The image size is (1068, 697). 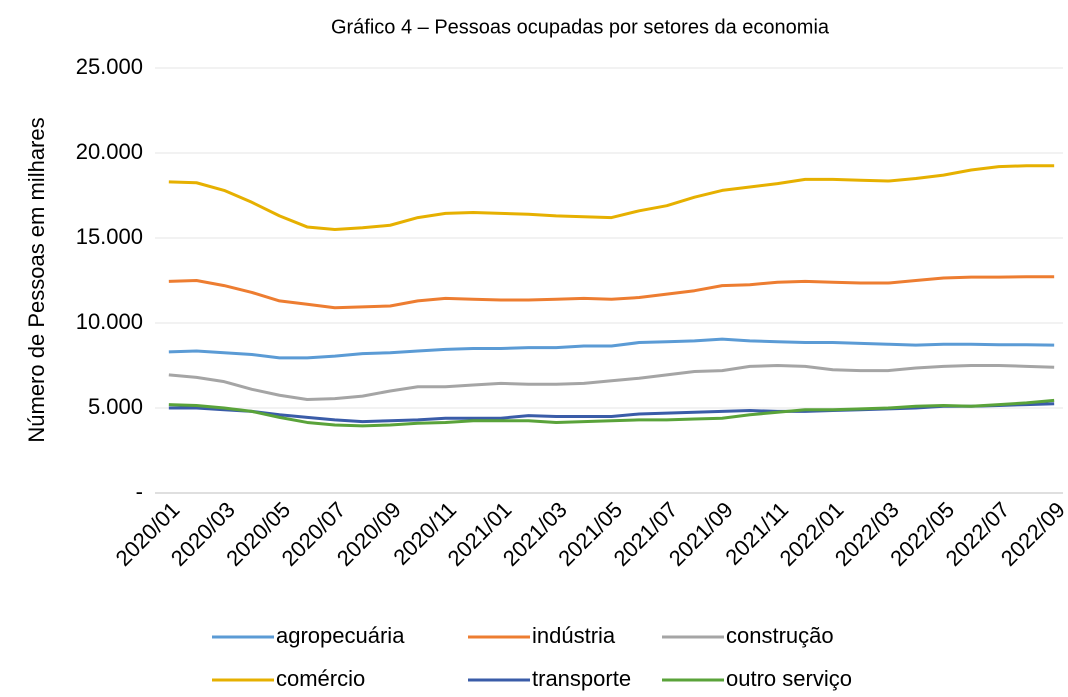 I want to click on y-tick-label: -, so click(x=139, y=491).